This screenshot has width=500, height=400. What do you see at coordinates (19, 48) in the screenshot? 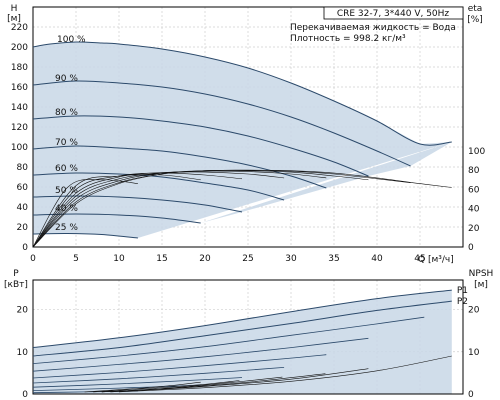
I see `h-tick-200: 200` at bounding box center [19, 48].